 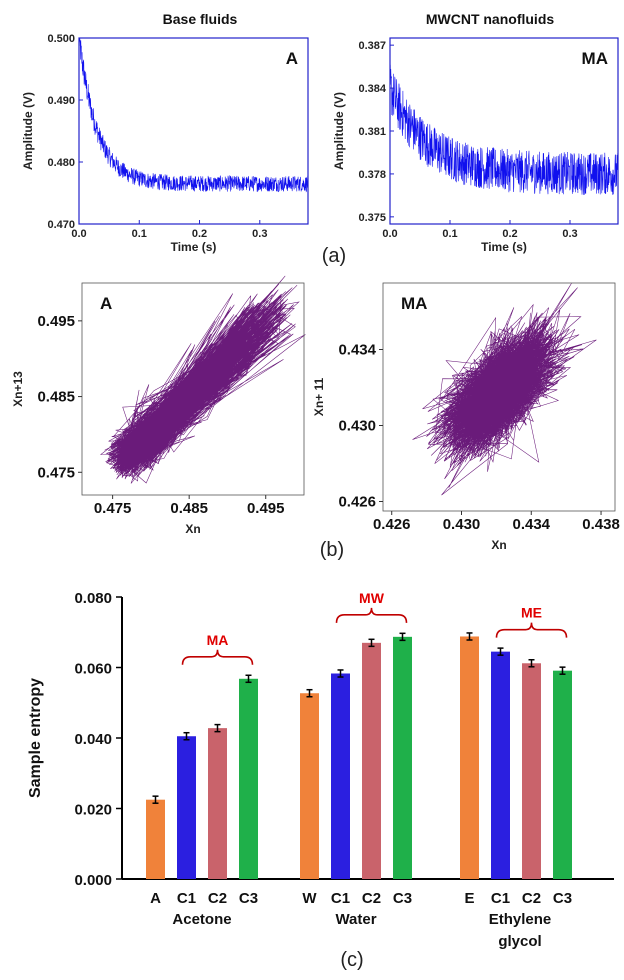 I want to click on c-group-name: Ethylene, so click(x=520, y=919).